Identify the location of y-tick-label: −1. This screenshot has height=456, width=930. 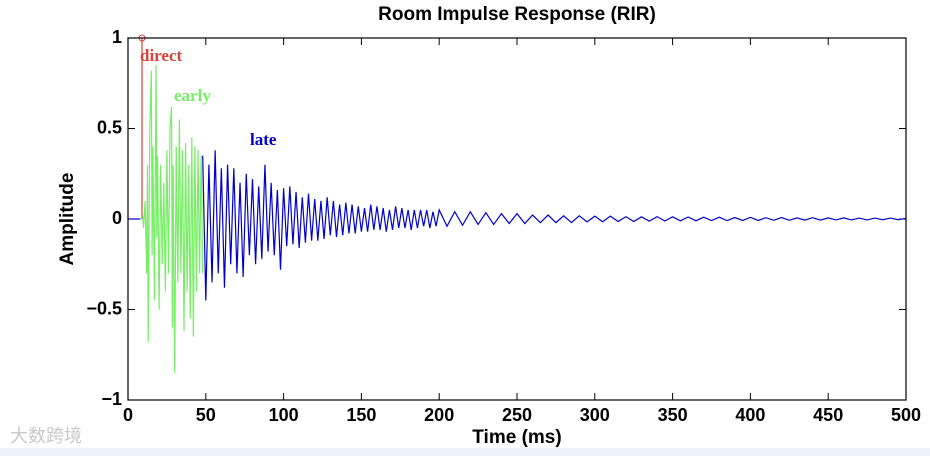
(111, 399).